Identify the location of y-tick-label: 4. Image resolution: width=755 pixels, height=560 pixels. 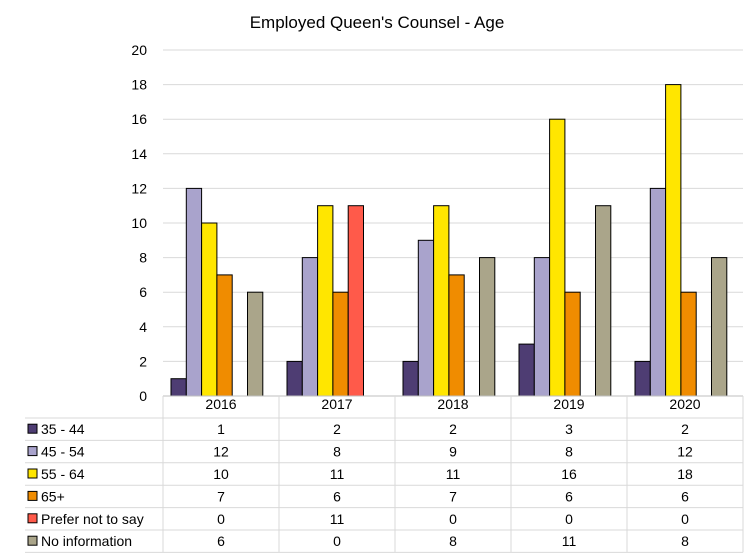
(143, 327).